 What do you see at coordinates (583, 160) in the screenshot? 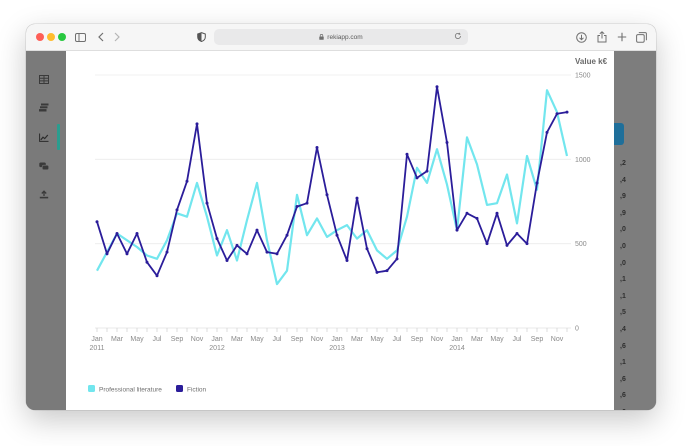
I see `y-tick-label: 1000` at bounding box center [583, 160].